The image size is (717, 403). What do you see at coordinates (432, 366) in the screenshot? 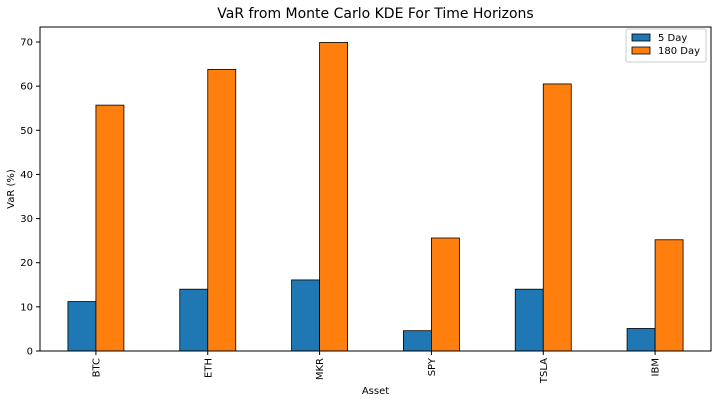
I see `x-tick-label-spy: SPY` at bounding box center [432, 366].